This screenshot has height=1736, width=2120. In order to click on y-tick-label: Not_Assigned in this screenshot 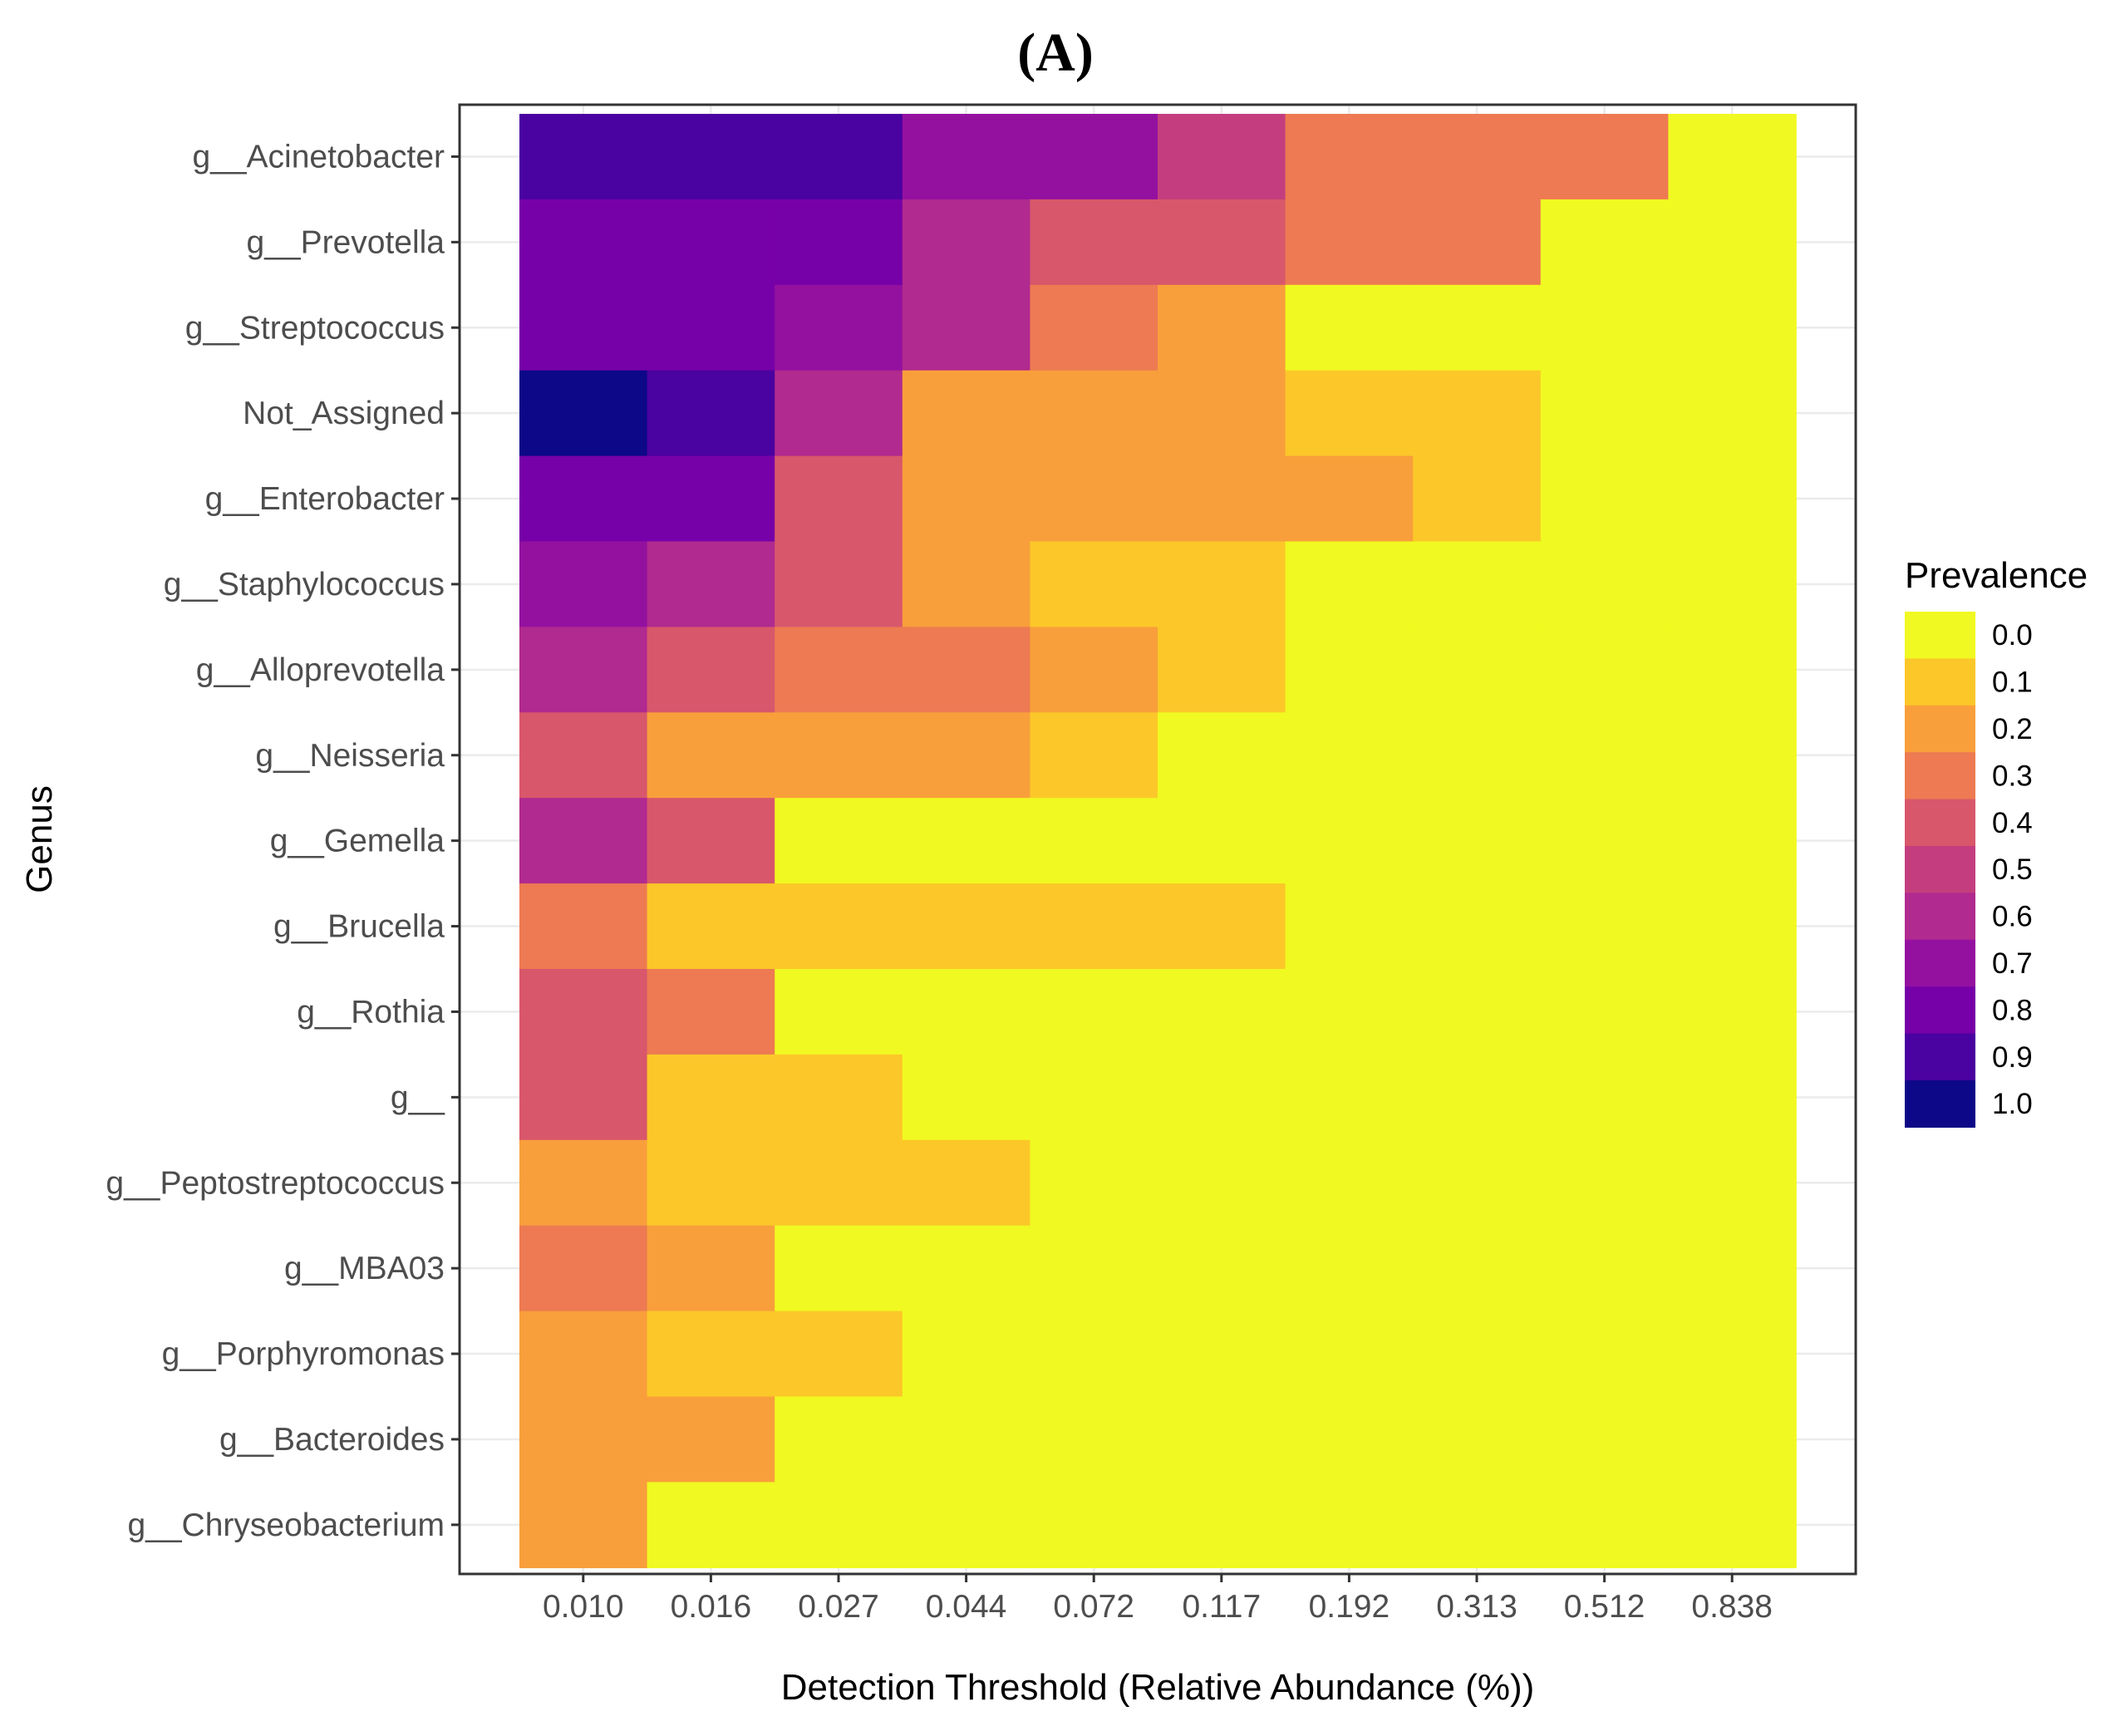, I will do `click(344, 413)`.